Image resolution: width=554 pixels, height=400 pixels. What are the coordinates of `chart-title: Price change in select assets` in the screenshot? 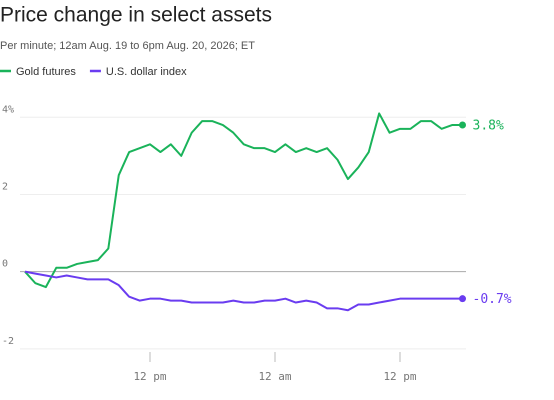 It's located at (136, 15).